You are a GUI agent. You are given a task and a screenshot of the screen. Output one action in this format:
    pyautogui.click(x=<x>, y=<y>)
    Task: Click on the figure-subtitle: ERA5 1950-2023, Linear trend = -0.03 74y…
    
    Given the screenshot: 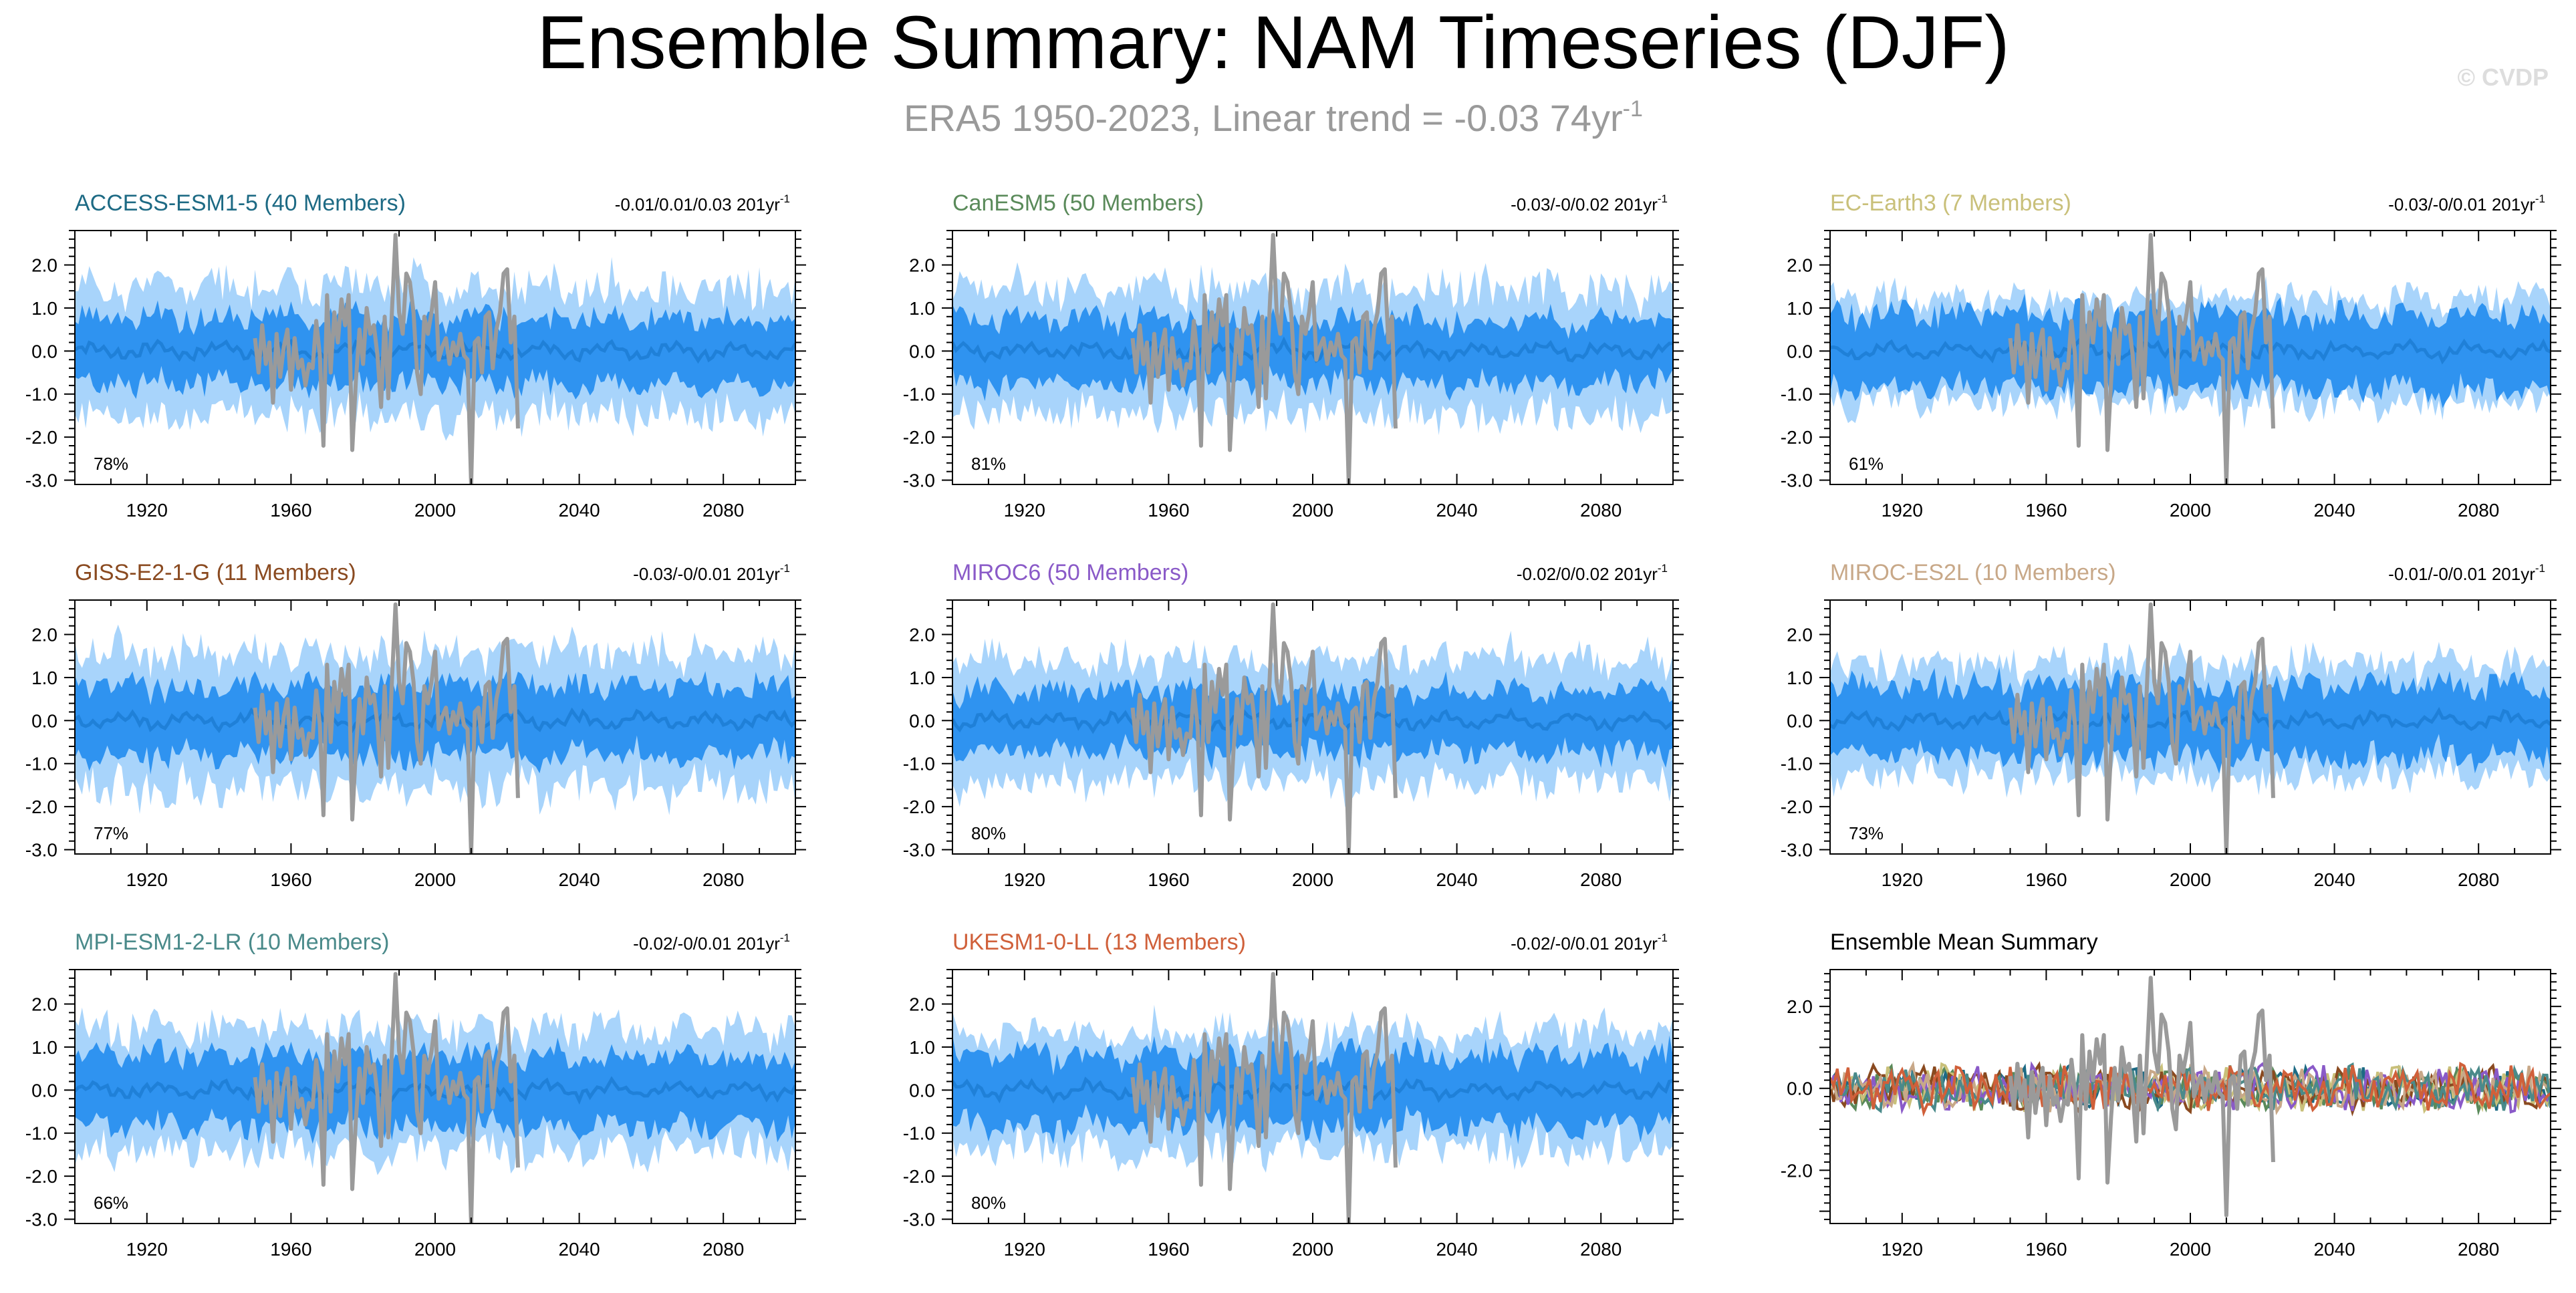 What is the action you would take?
    pyautogui.click(x=1273, y=117)
    